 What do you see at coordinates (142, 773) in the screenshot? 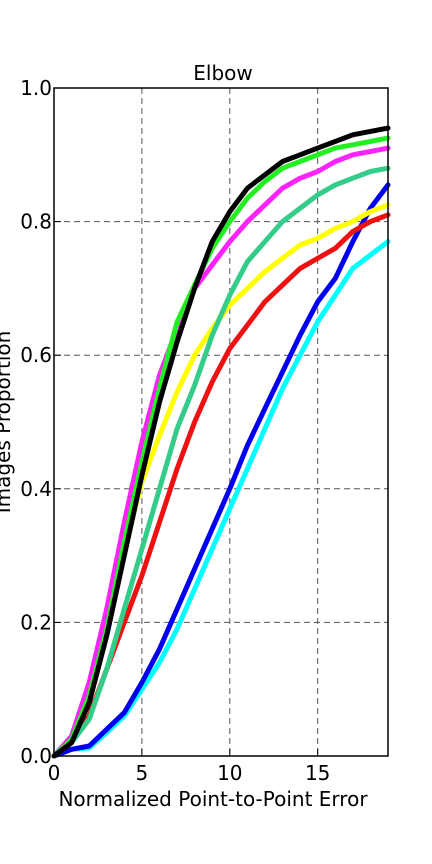
I see `x-tick-label: 5` at bounding box center [142, 773].